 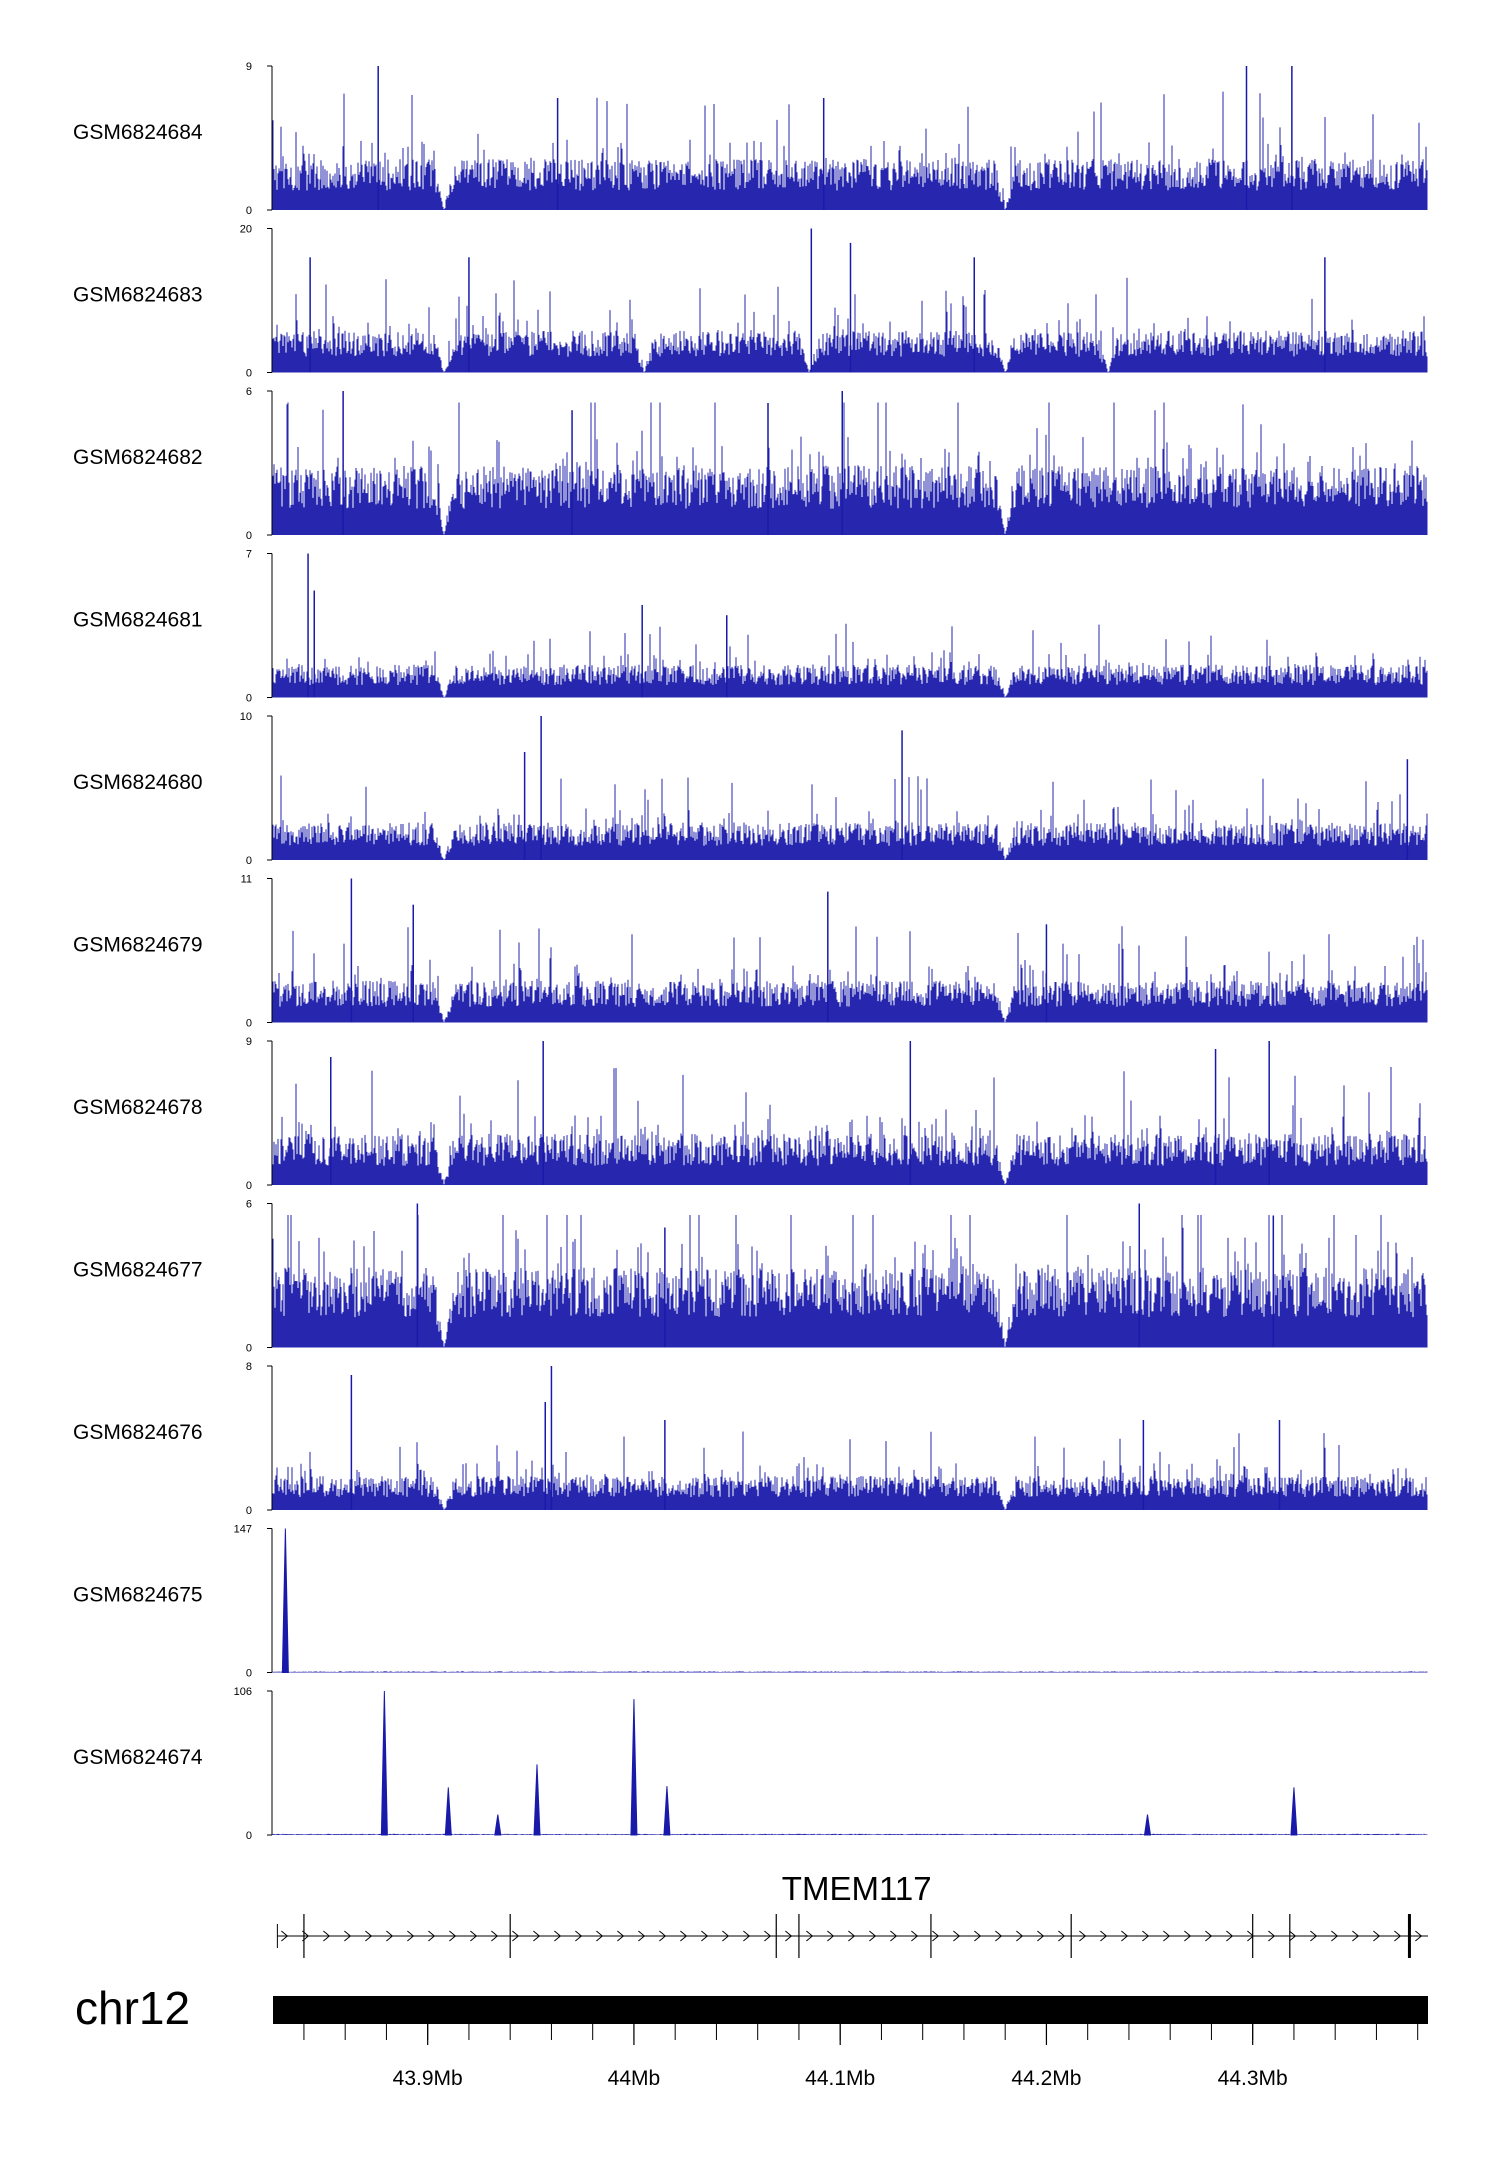 I want to click on axis-tick-label: 44.2Mb, so click(x=1046, y=2078).